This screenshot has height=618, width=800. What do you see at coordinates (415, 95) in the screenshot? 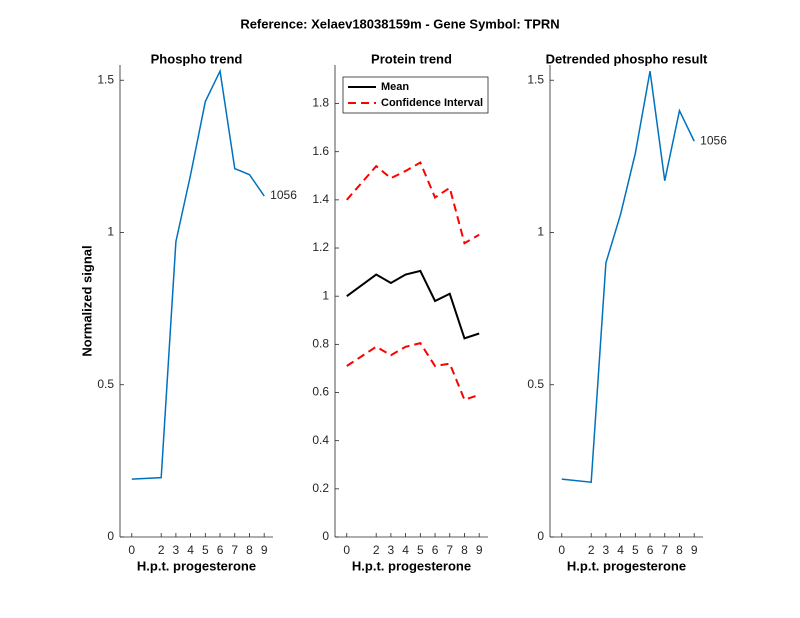
I see `legend-box` at bounding box center [415, 95].